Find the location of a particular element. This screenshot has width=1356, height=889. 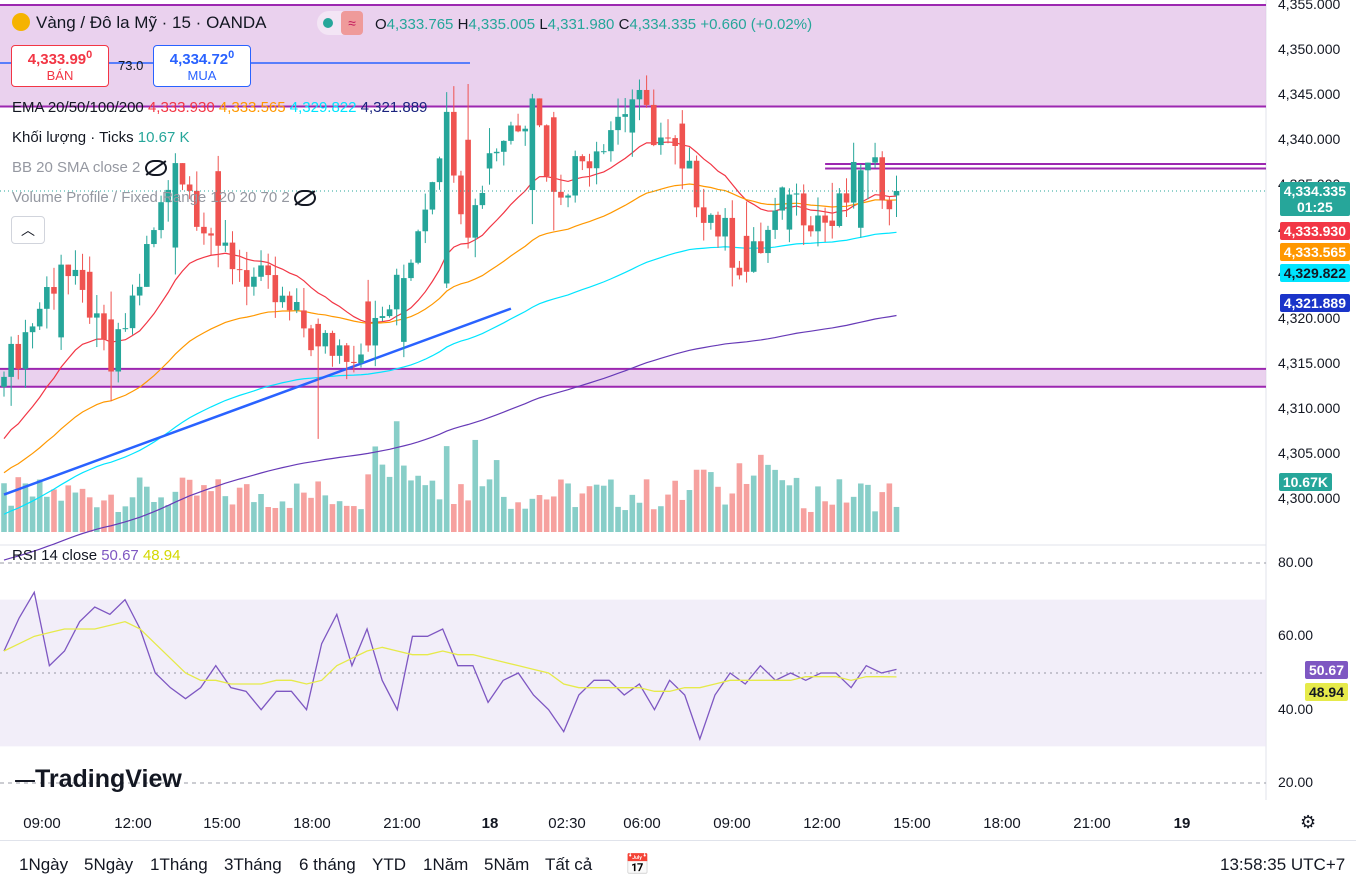

price-tick-label: 4,305.000 is located at coordinates (1309, 453).